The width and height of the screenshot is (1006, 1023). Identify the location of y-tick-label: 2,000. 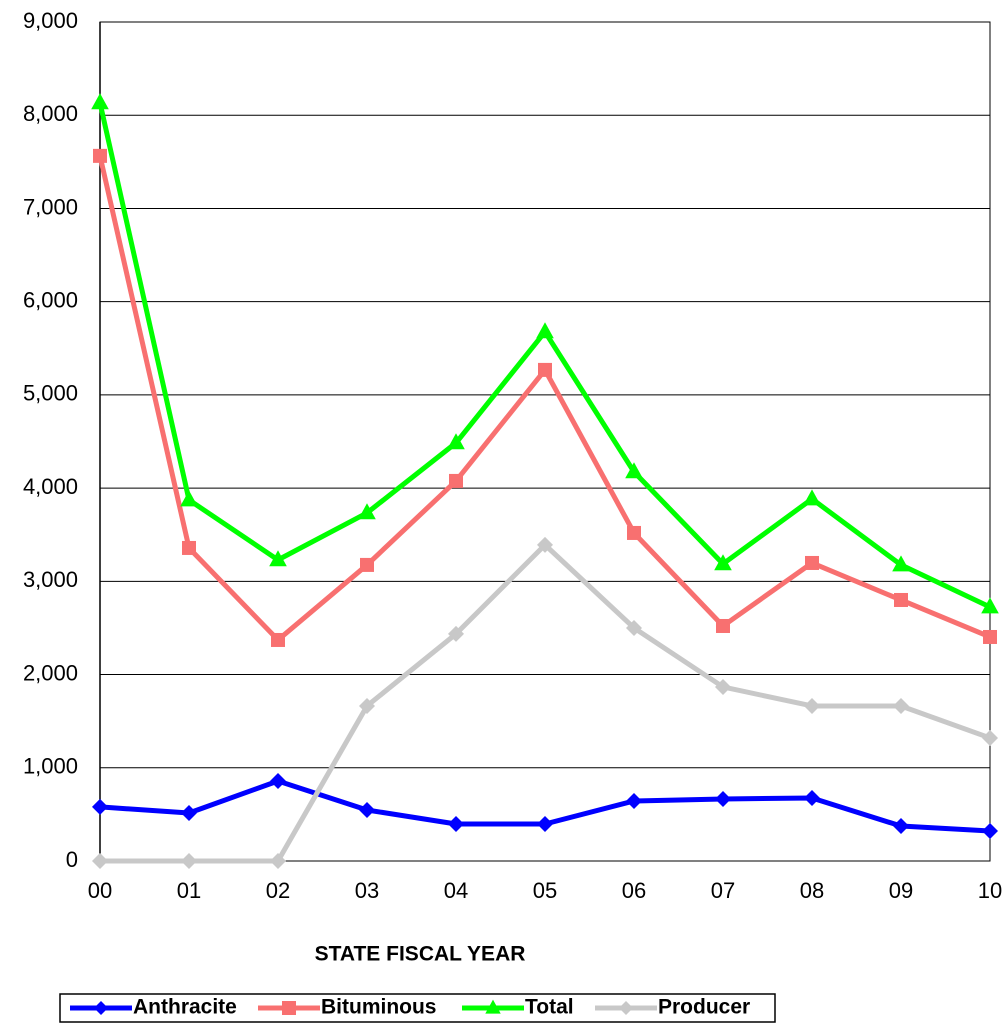
(50, 672).